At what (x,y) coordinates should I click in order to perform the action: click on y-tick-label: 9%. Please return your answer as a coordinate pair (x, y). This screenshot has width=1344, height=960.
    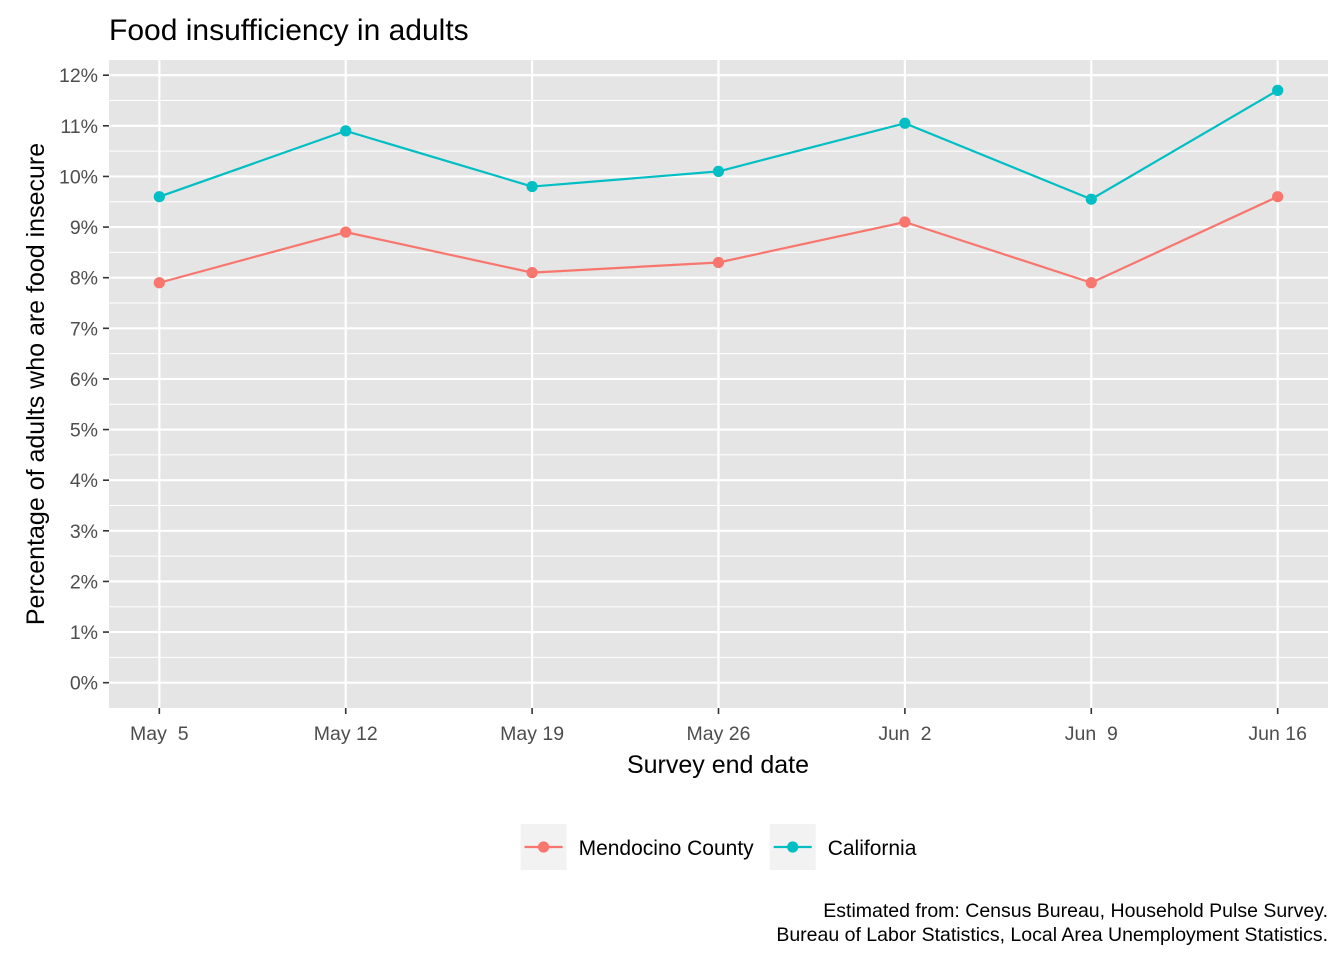
    Looking at the image, I should click on (84, 228).